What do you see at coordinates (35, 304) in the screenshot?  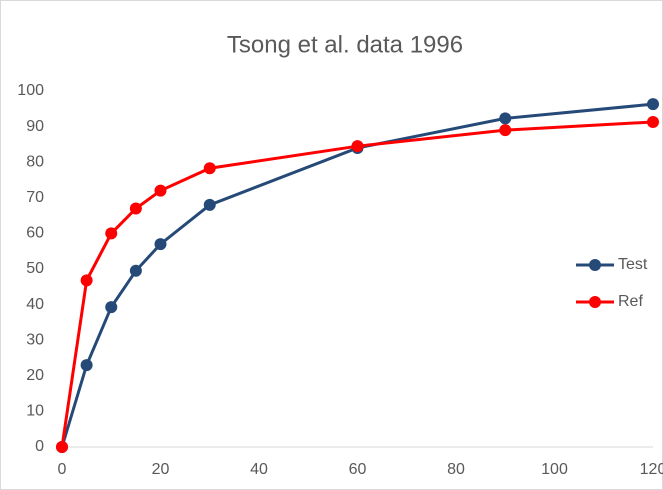 I see `y-tick-label: 40` at bounding box center [35, 304].